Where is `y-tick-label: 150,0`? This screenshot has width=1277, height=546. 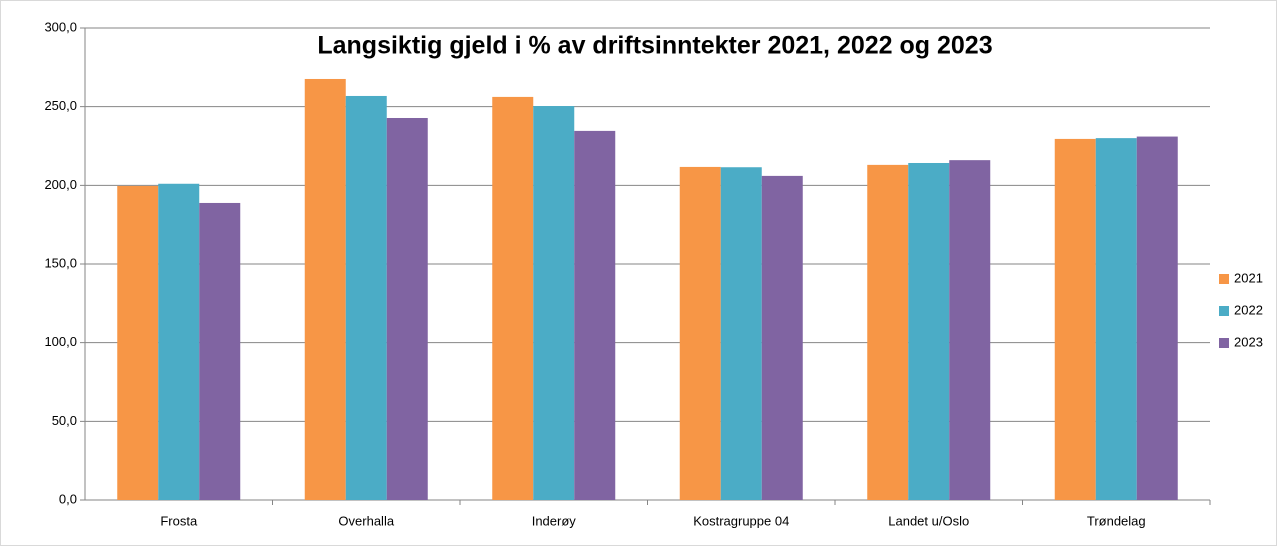 y-tick-label: 150,0 is located at coordinates (60, 262).